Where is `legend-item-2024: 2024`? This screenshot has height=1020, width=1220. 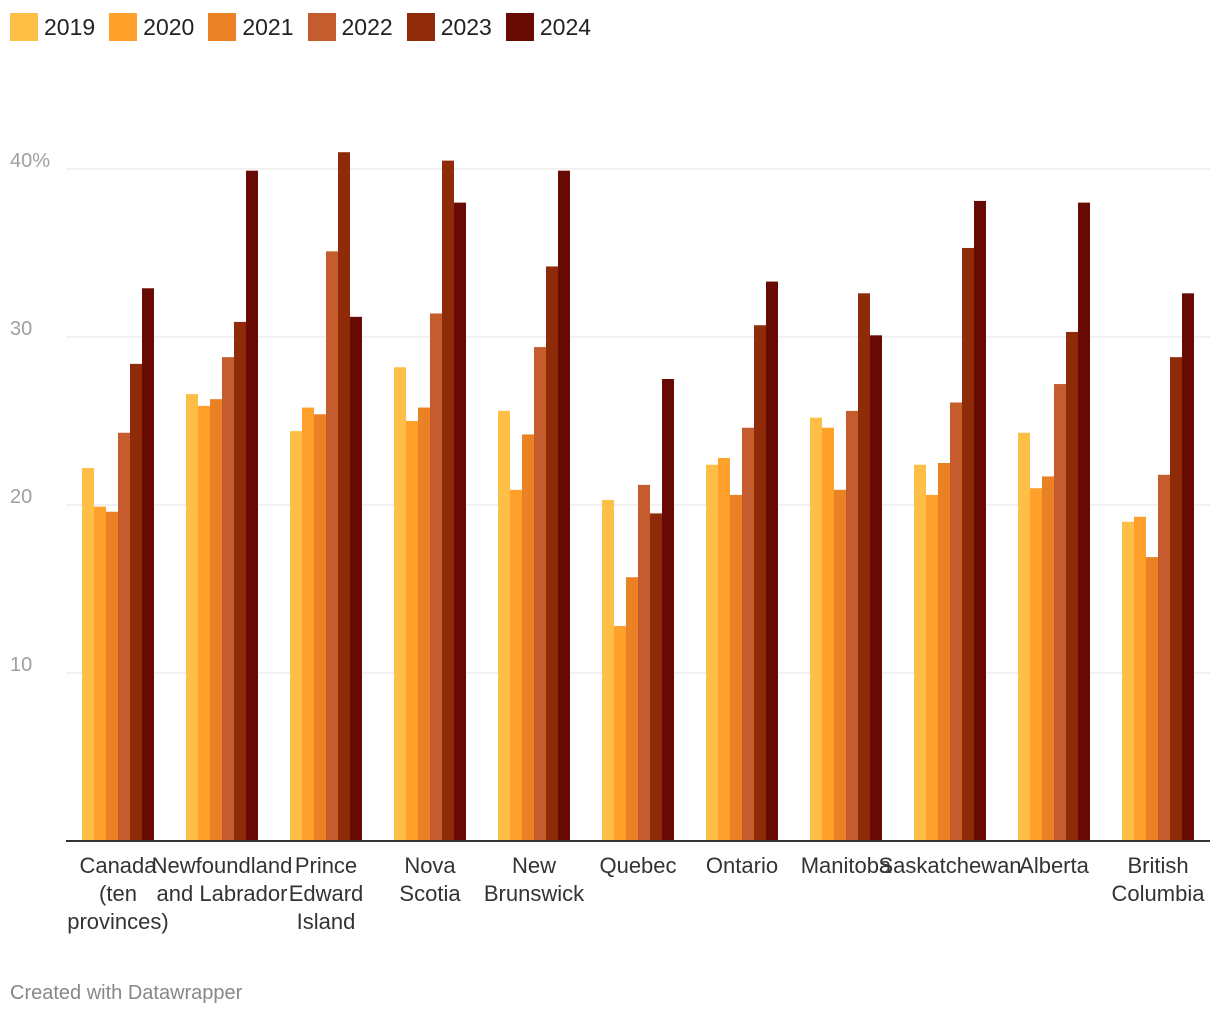
legend-item-2024: 2024 is located at coordinates (548, 27).